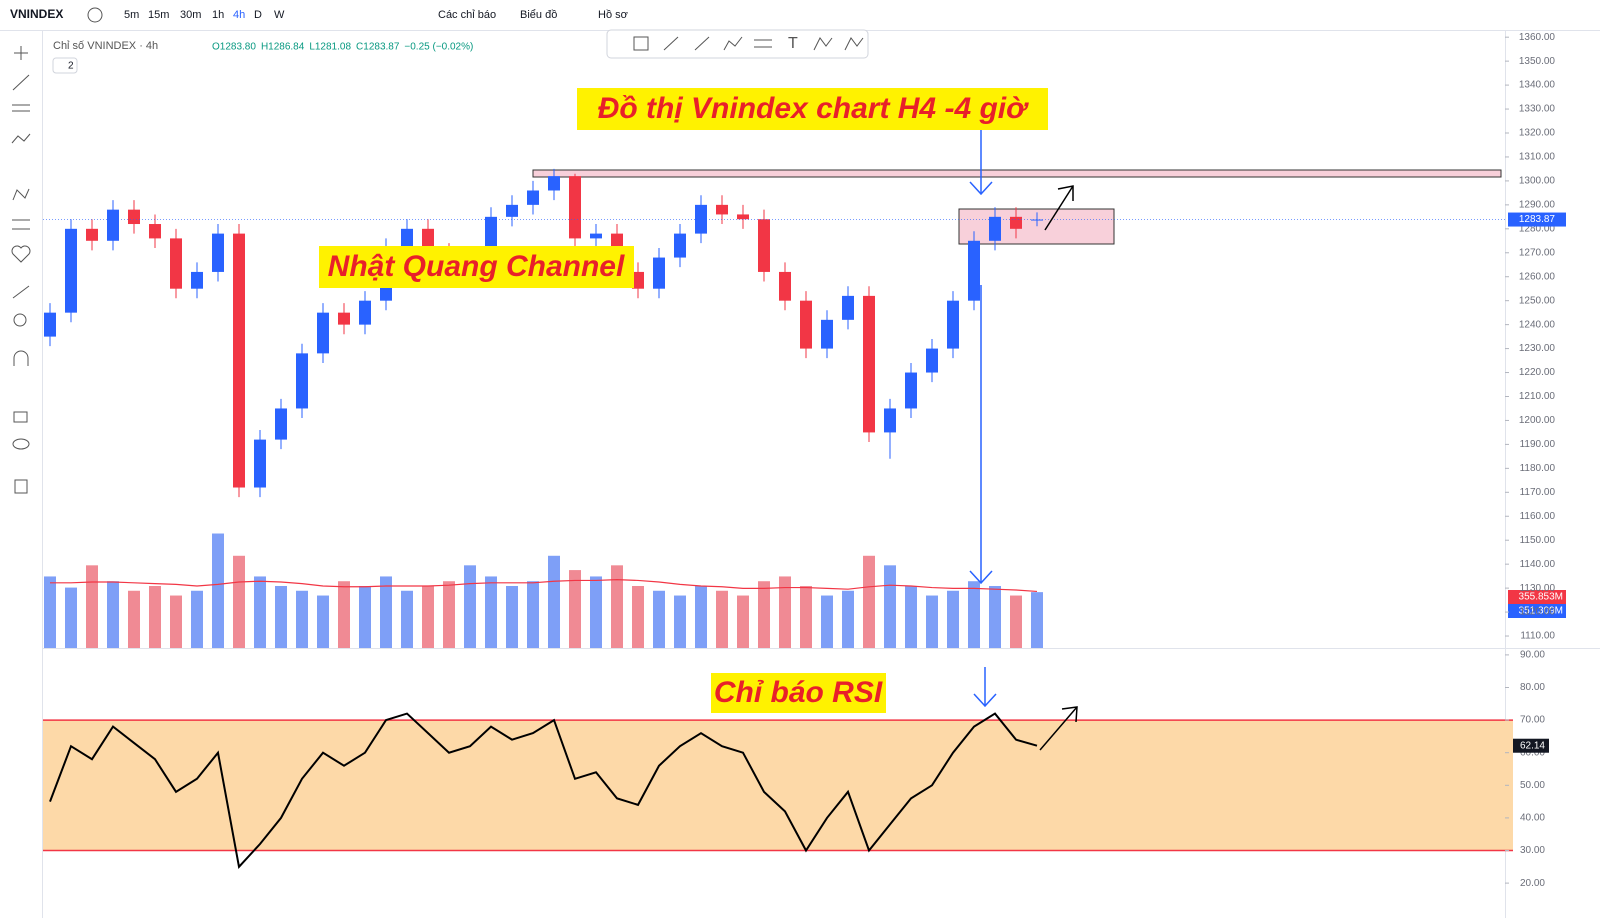  What do you see at coordinates (218, 15) in the screenshot?
I see `interval-button: 1h` at bounding box center [218, 15].